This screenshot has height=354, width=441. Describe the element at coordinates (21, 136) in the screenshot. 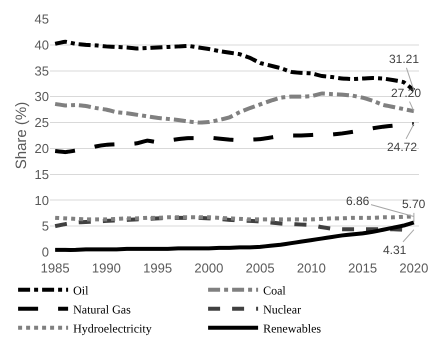

I see `y-axis-title: Share (%)` at that location.